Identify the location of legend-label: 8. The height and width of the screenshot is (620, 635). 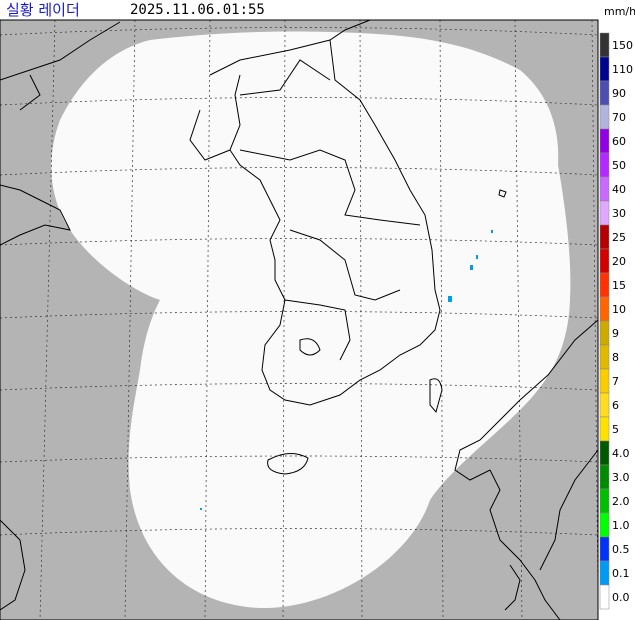
(615, 357).